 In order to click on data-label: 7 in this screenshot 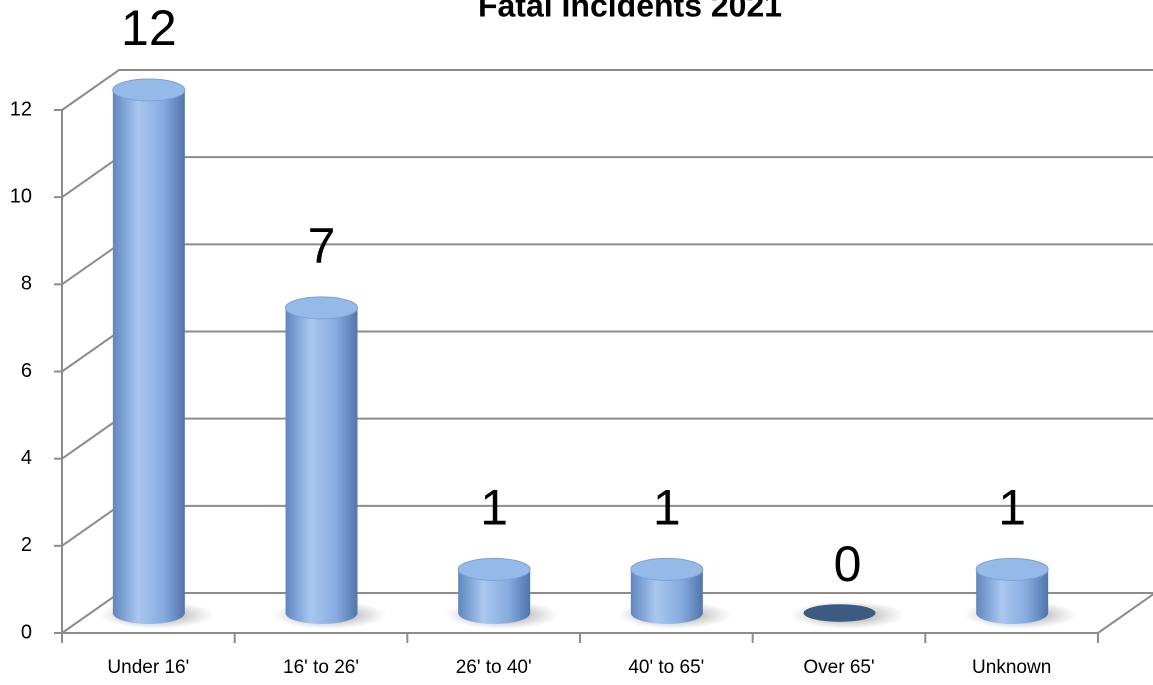, I will do `click(322, 246)`.